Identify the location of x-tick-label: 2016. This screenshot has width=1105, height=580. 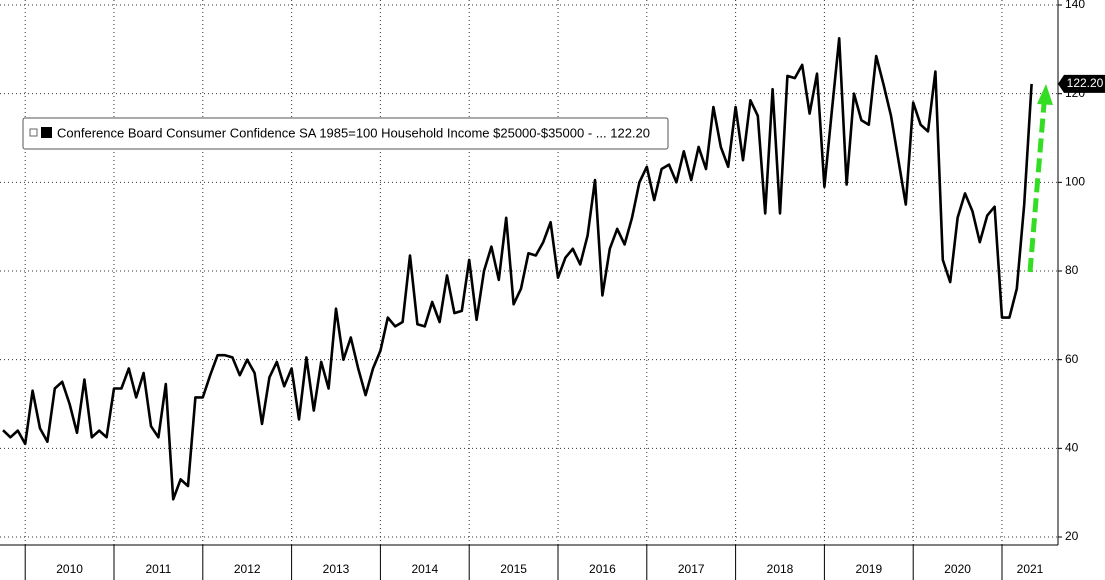
(602, 569).